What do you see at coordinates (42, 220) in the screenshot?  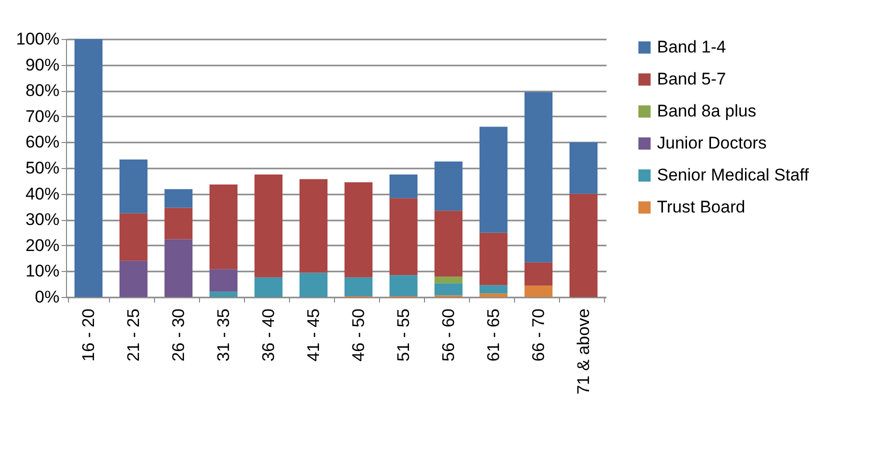 I see `y-tick-label: 30%` at bounding box center [42, 220].